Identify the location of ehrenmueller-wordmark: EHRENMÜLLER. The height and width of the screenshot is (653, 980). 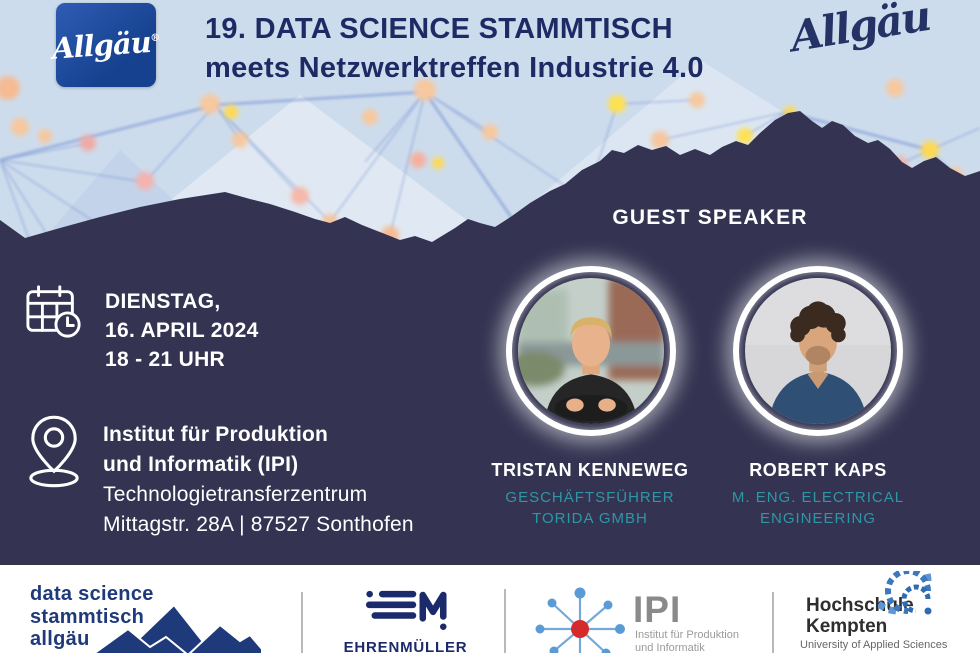
(405, 646).